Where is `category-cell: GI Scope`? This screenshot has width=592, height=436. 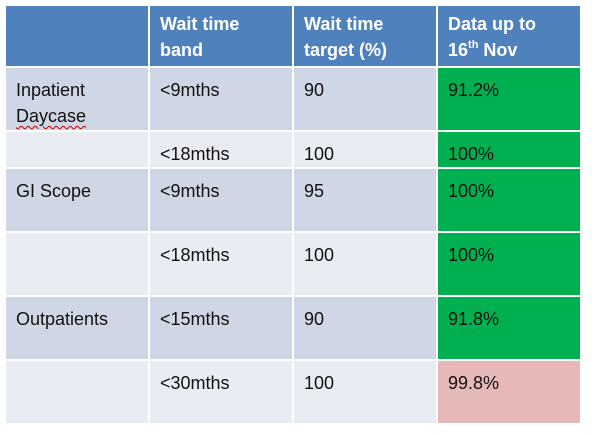
category-cell: GI Scope is located at coordinates (77, 200).